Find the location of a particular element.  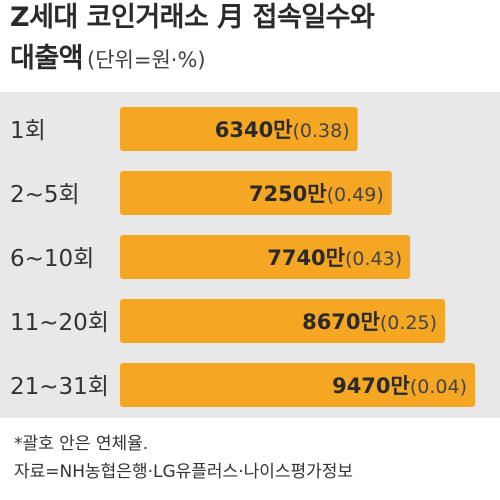

value-label: 7740만(0.43) is located at coordinates (334, 258).